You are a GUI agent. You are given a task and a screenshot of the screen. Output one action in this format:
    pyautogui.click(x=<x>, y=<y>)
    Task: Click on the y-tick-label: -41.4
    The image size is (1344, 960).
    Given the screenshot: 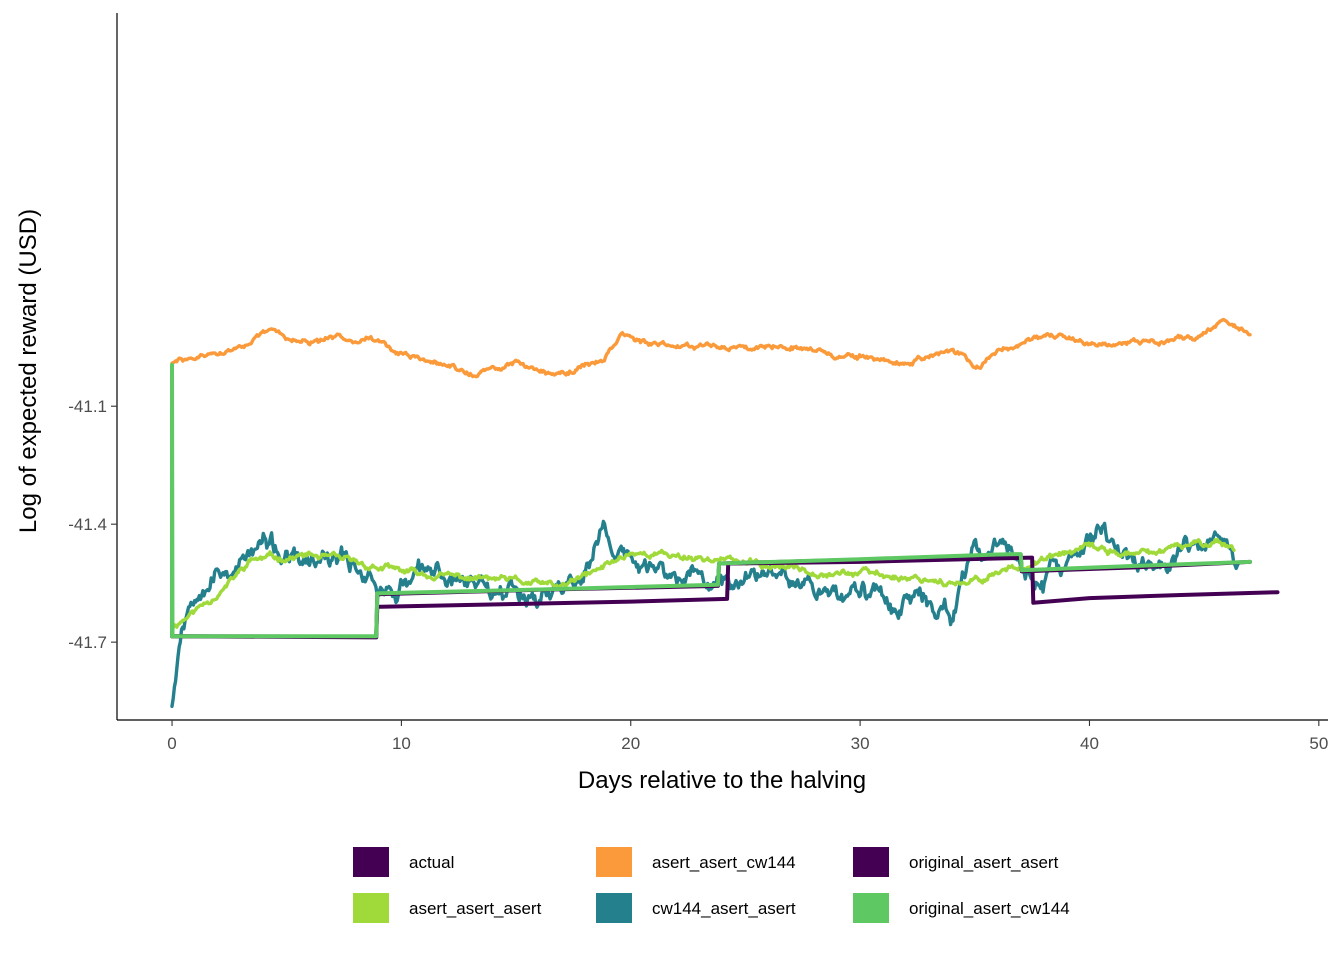 What is the action you would take?
    pyautogui.click(x=87, y=524)
    